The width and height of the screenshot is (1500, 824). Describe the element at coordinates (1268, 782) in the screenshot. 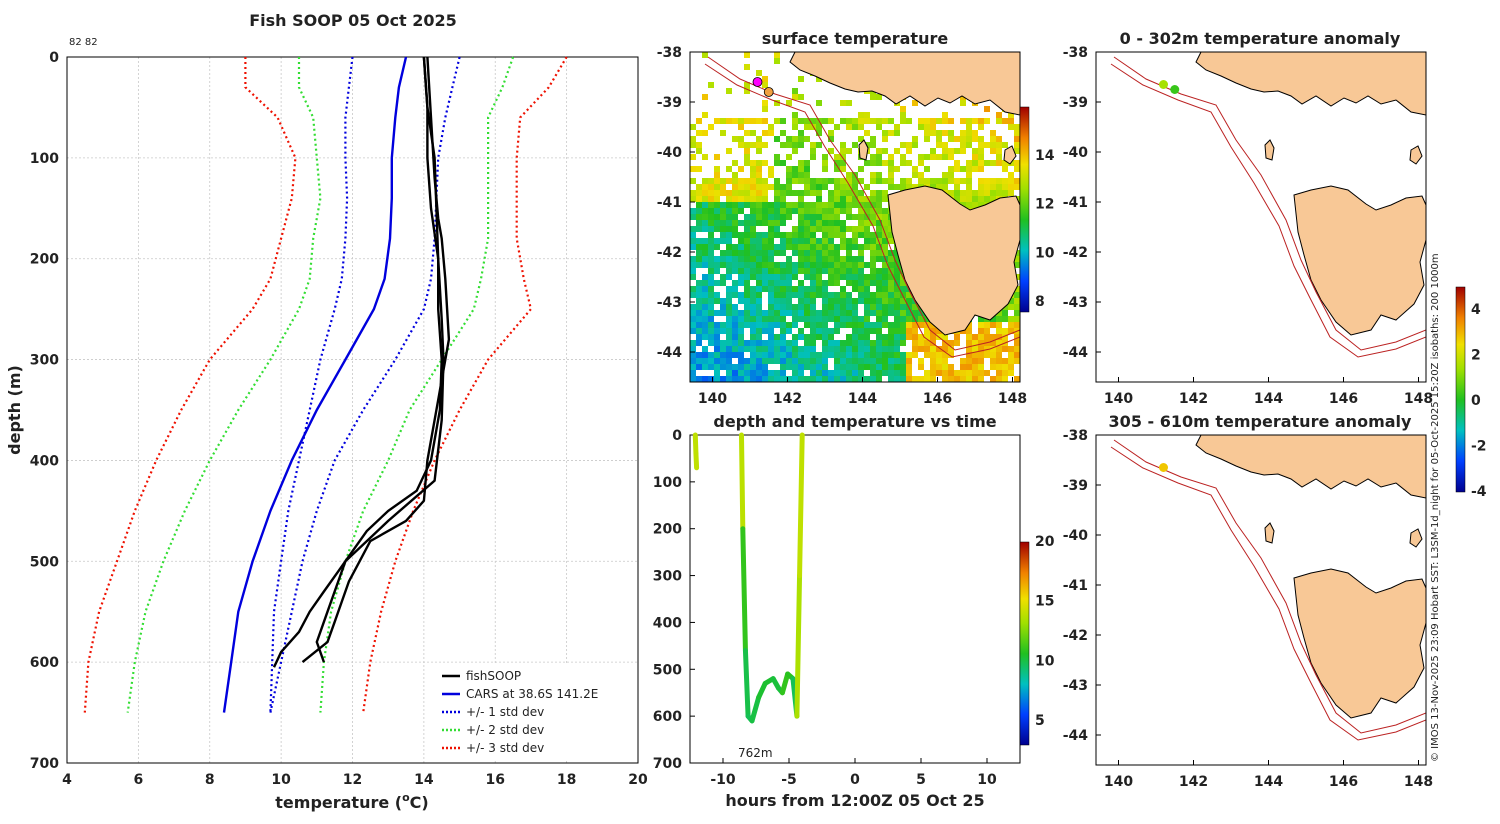

I see `map-xtick-label: 144` at that location.